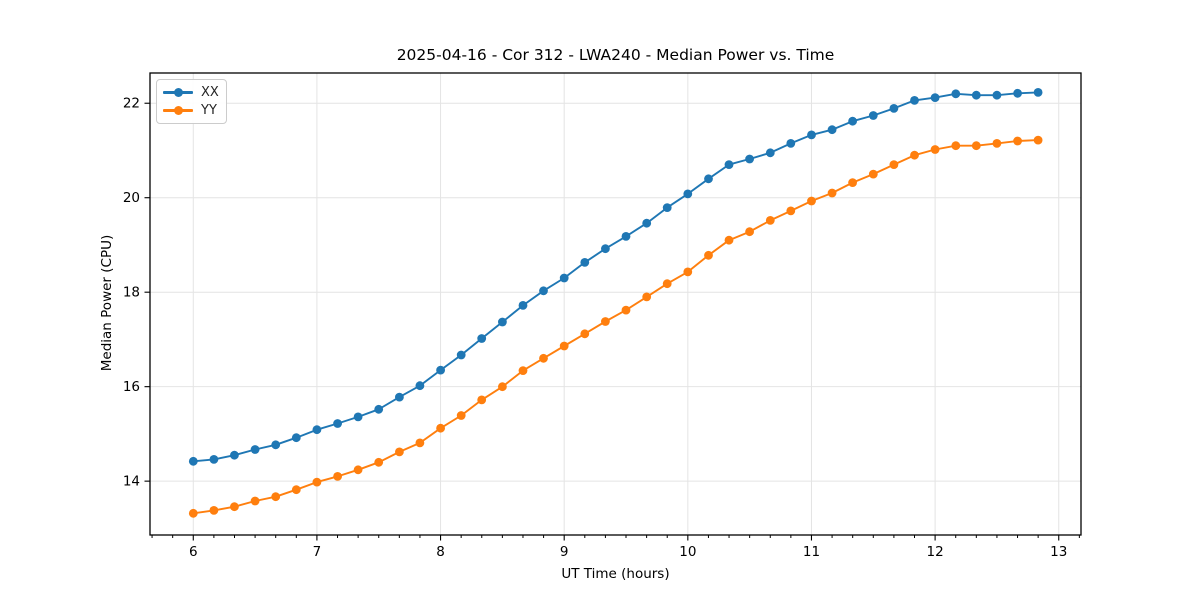 The height and width of the screenshot is (600, 1200). I want to click on y-tick-label: 20, so click(131, 198).